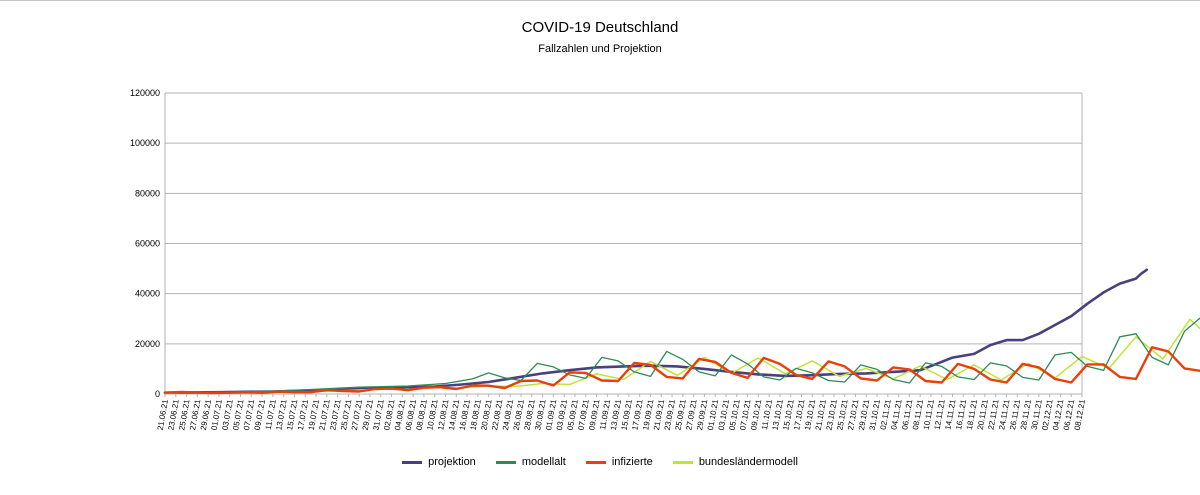  What do you see at coordinates (600, 49) in the screenshot?
I see `chart-subtitle: Fallzahlen und Projektion` at bounding box center [600, 49].